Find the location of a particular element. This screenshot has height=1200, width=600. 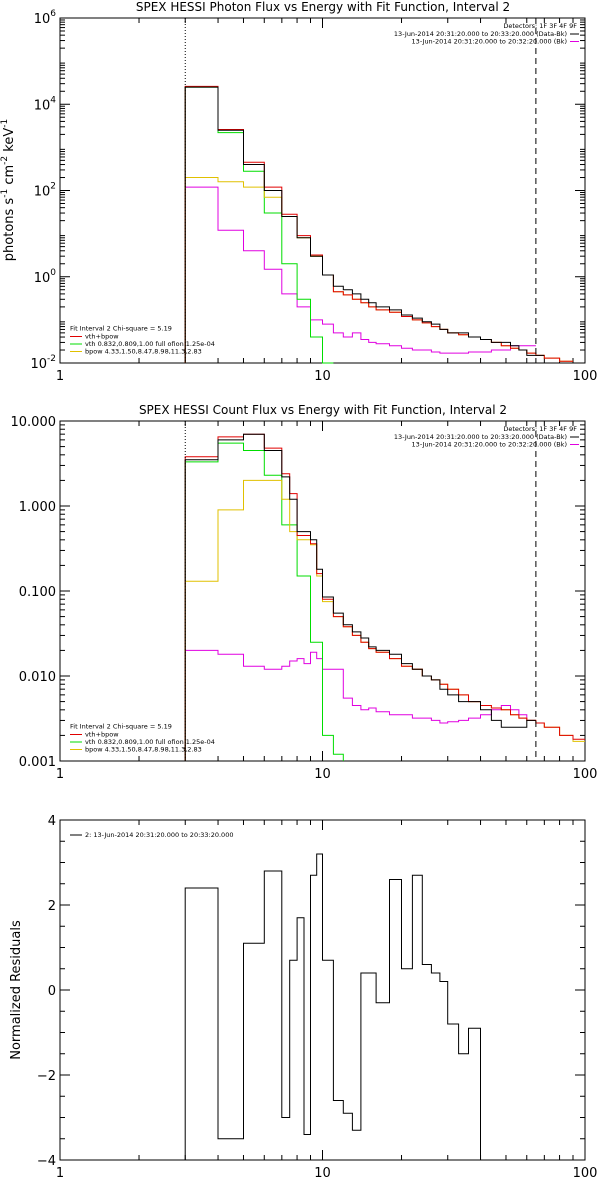

y-tick-label: 0 is located at coordinates (52, 991).